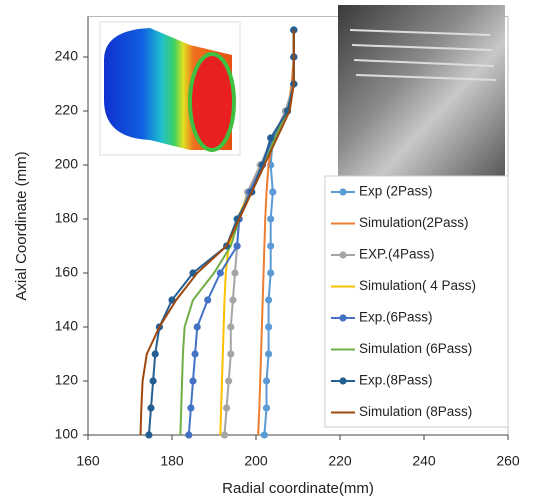 This screenshot has width=536, height=498. Describe the element at coordinates (396, 317) in the screenshot. I see `legend-label: Exp.(6Pass)` at that location.